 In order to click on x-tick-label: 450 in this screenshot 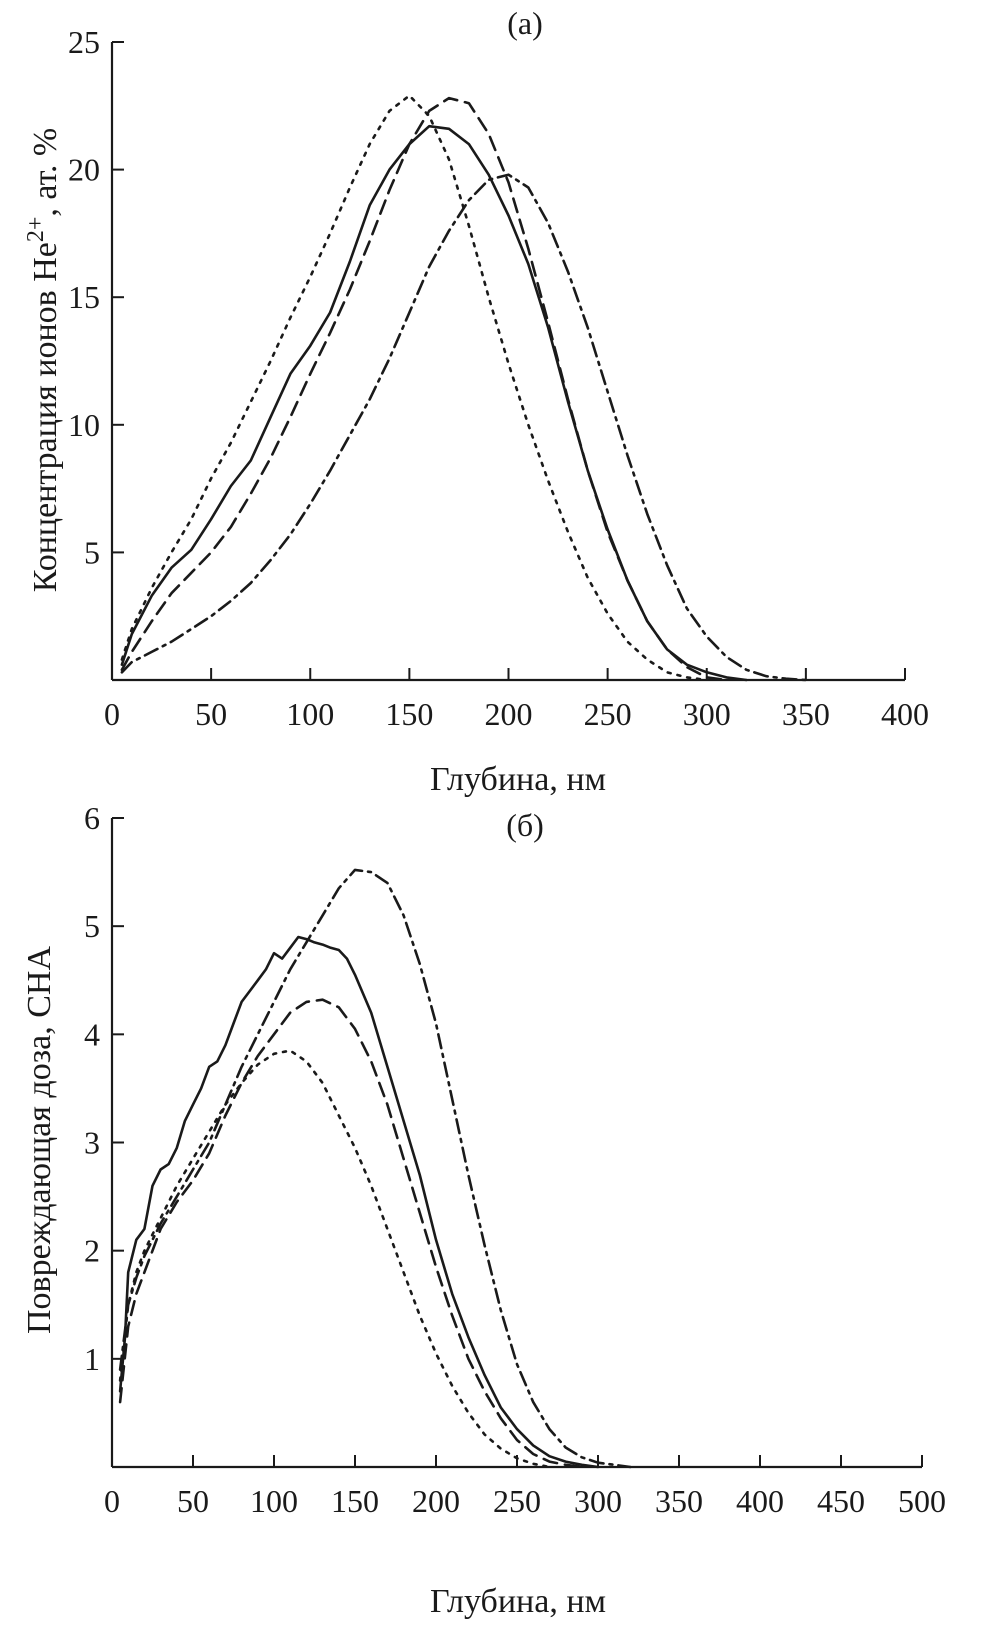, I will do `click(841, 1501)`.